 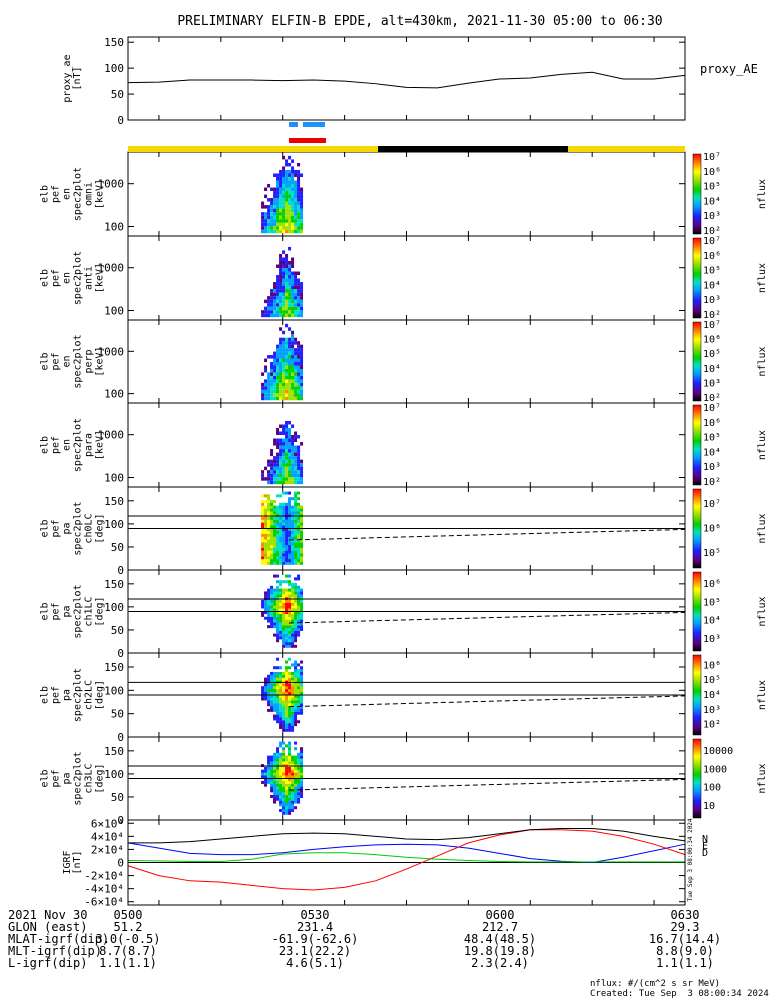 I want to click on y-tick-label: 50, so click(x=117, y=547).